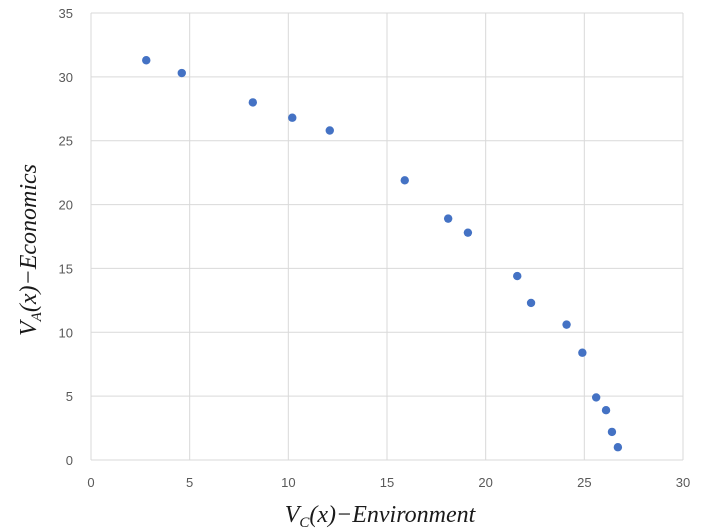 This screenshot has height=529, width=708. I want to click on x-tick-label: 5, so click(189, 482).